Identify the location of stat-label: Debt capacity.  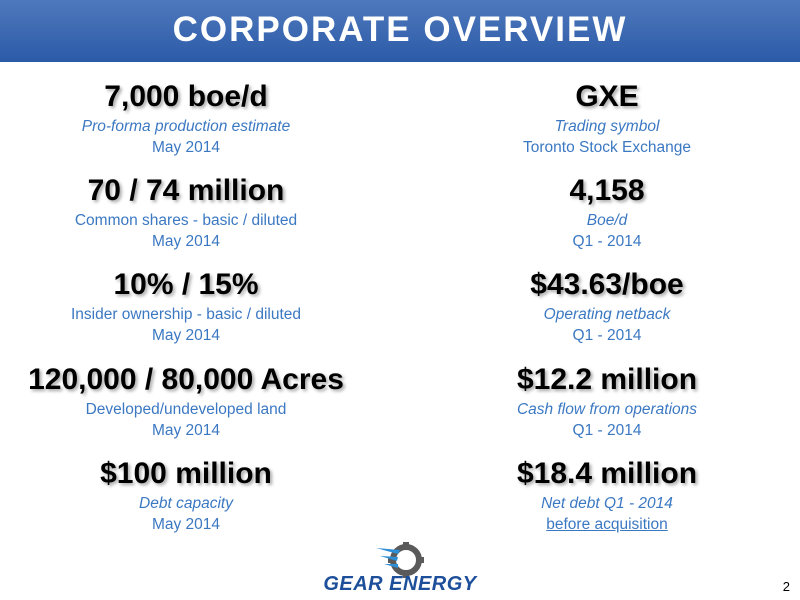
(186, 503).